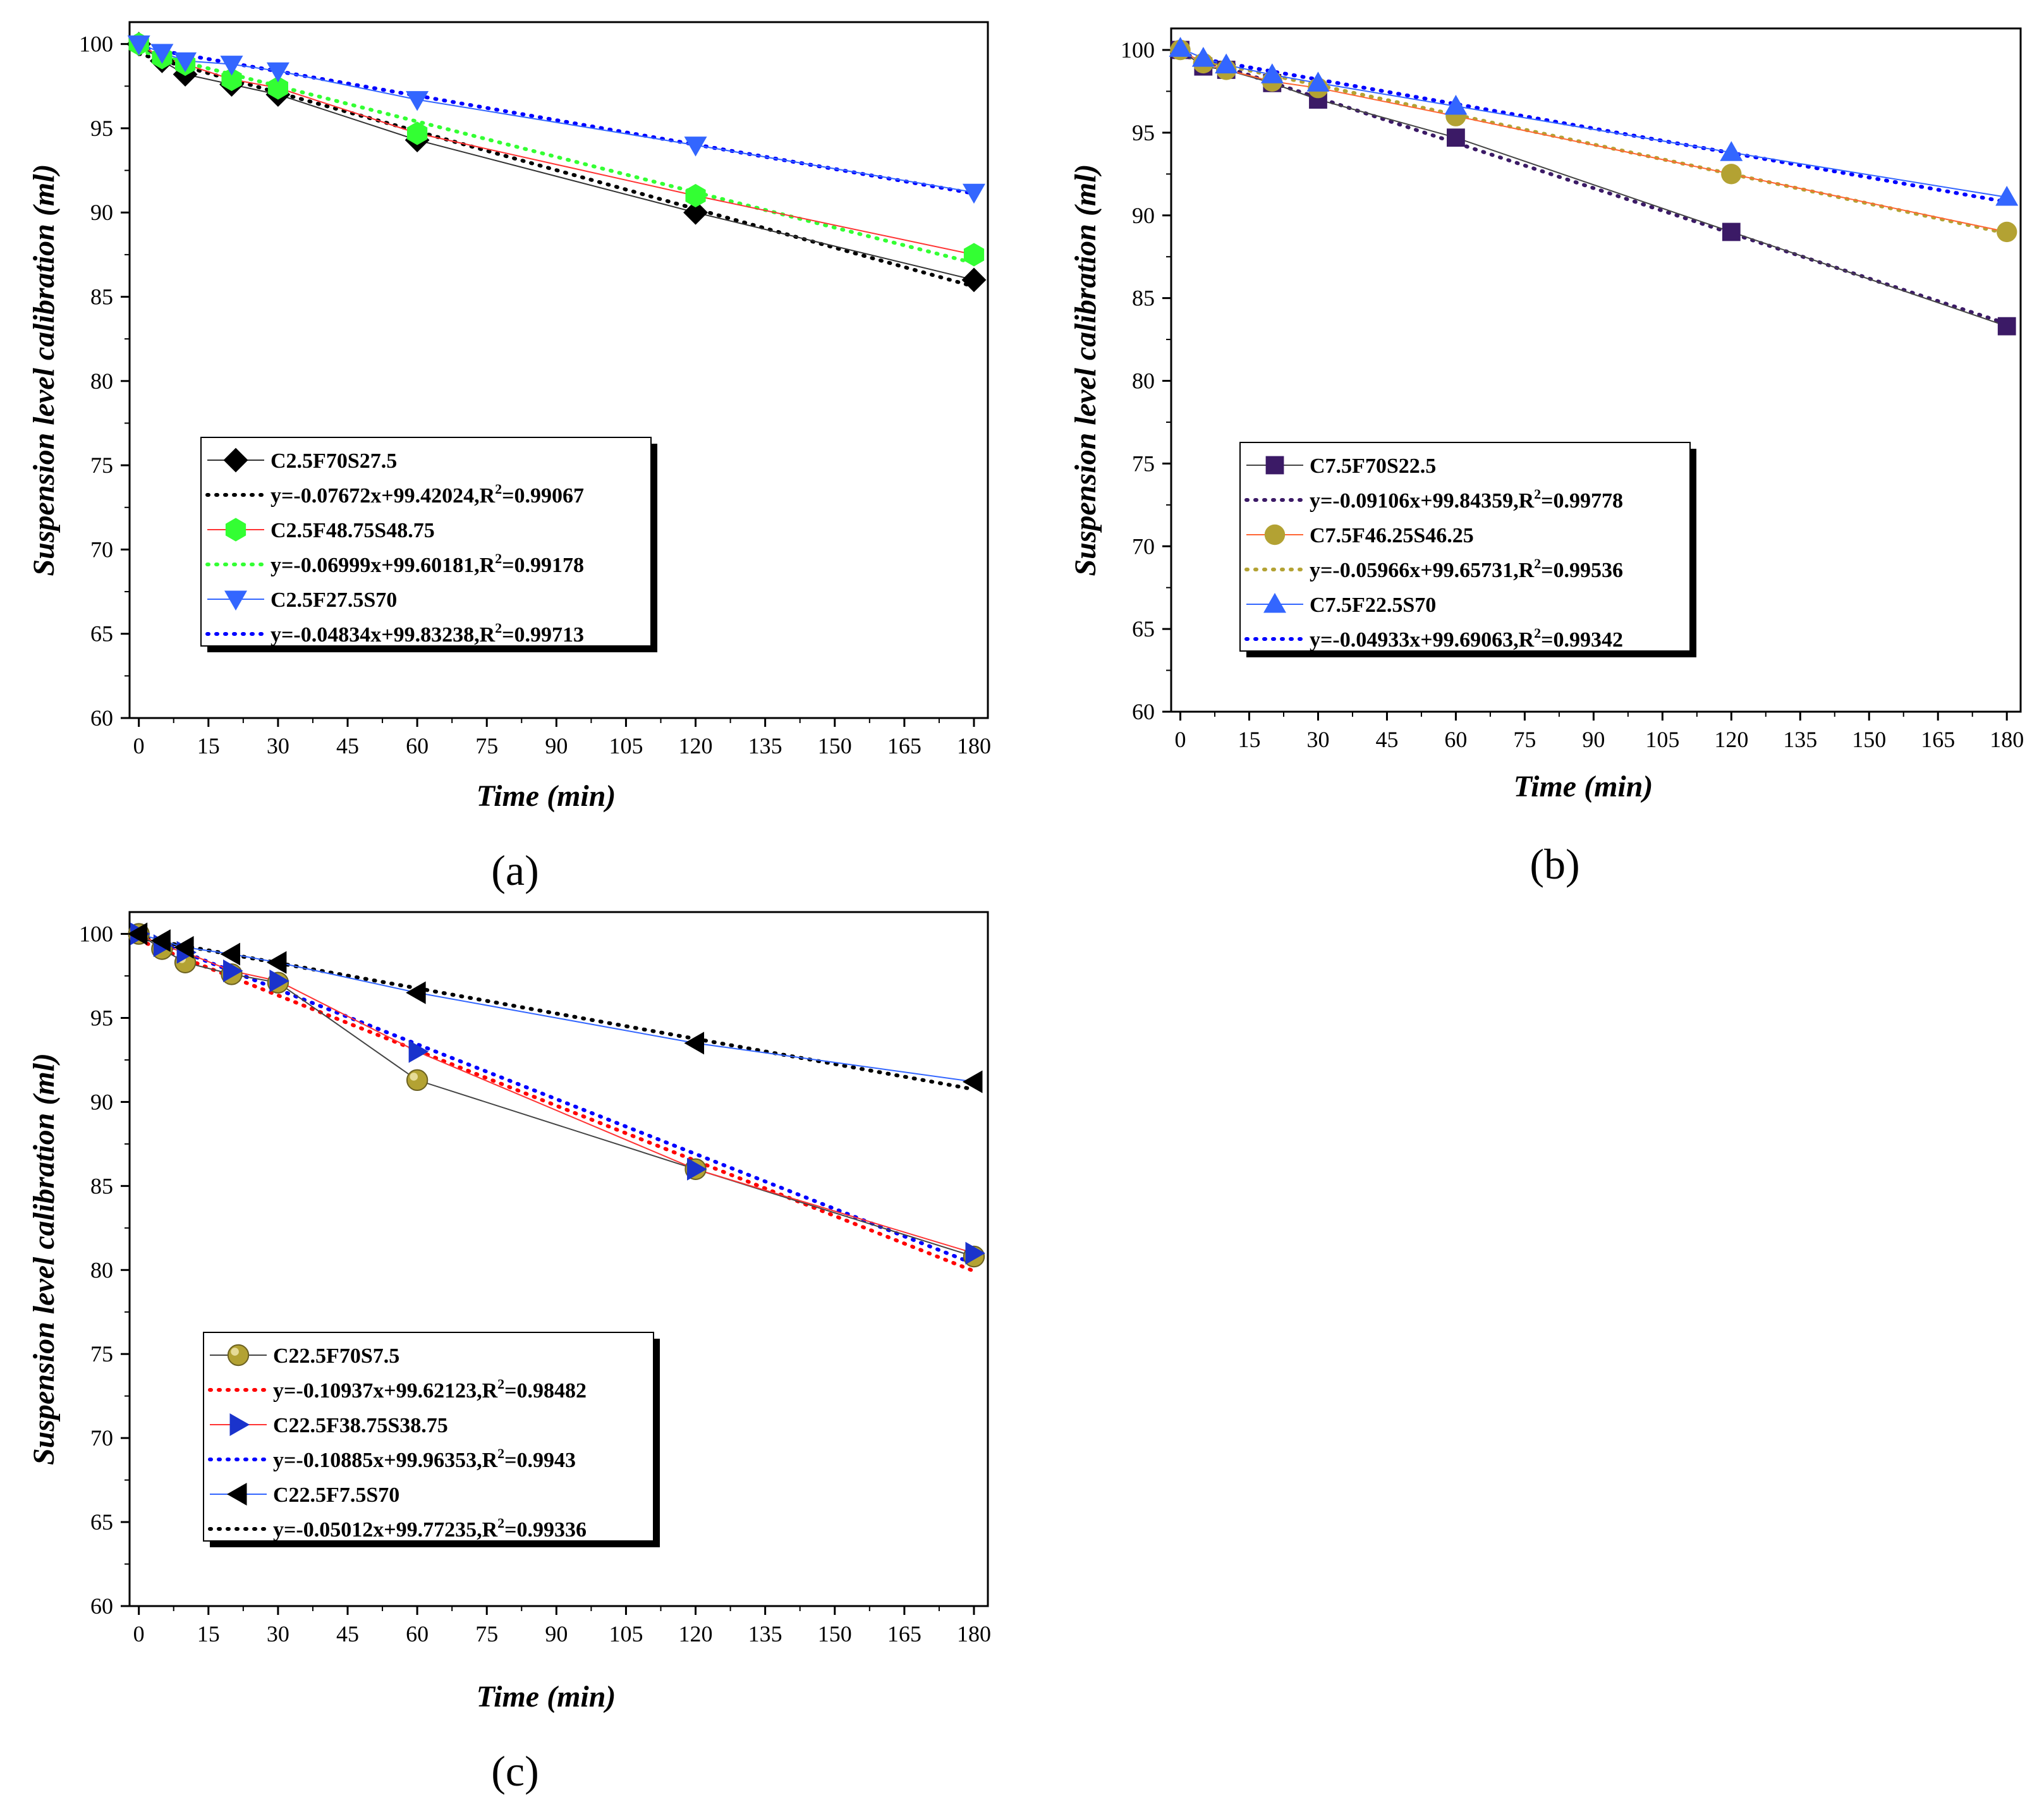 This screenshot has width=2044, height=1802. What do you see at coordinates (384, 635) in the screenshot?
I see `legend-fit-equation-prefix: y=-0.04834x+99.83238,R` at bounding box center [384, 635].